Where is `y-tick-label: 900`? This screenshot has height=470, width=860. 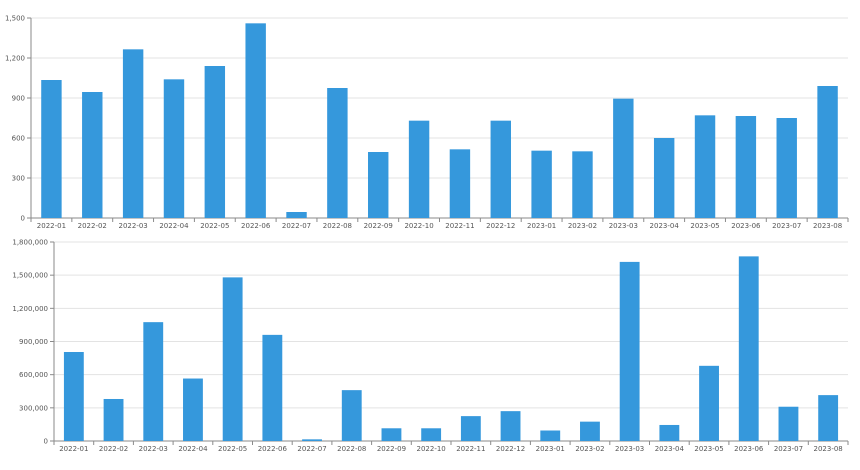
y-tick-label: 900 is located at coordinates (18, 99).